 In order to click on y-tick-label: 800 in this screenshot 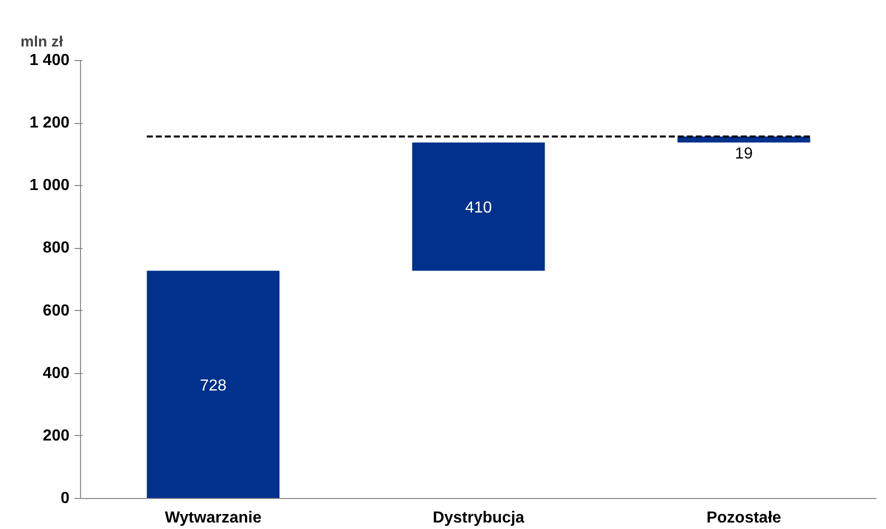, I will do `click(56, 248)`.